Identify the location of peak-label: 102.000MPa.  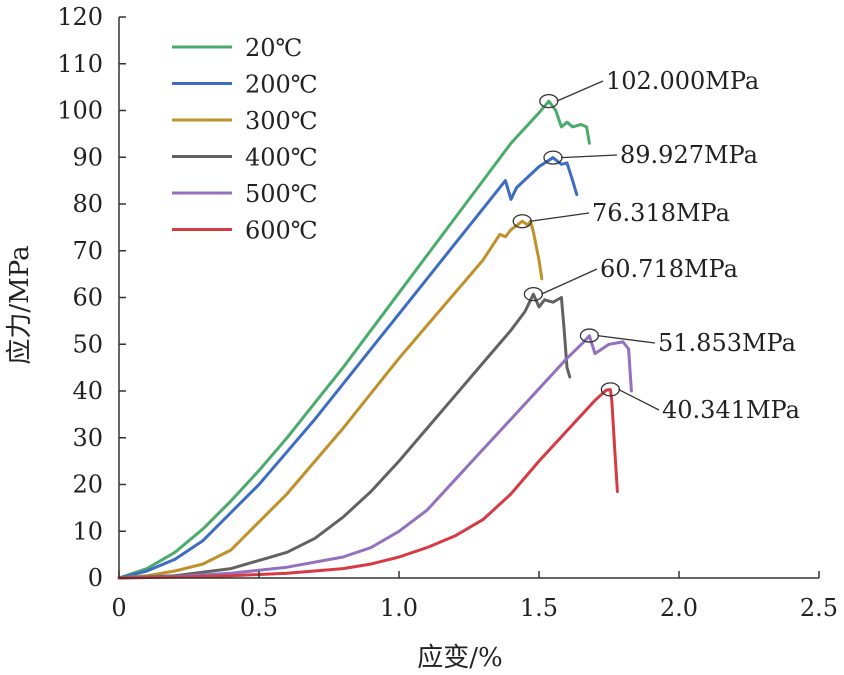
(682, 81).